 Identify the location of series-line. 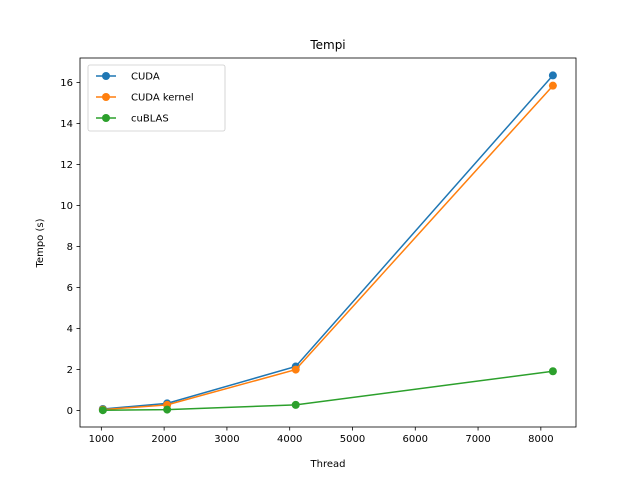
(327, 390).